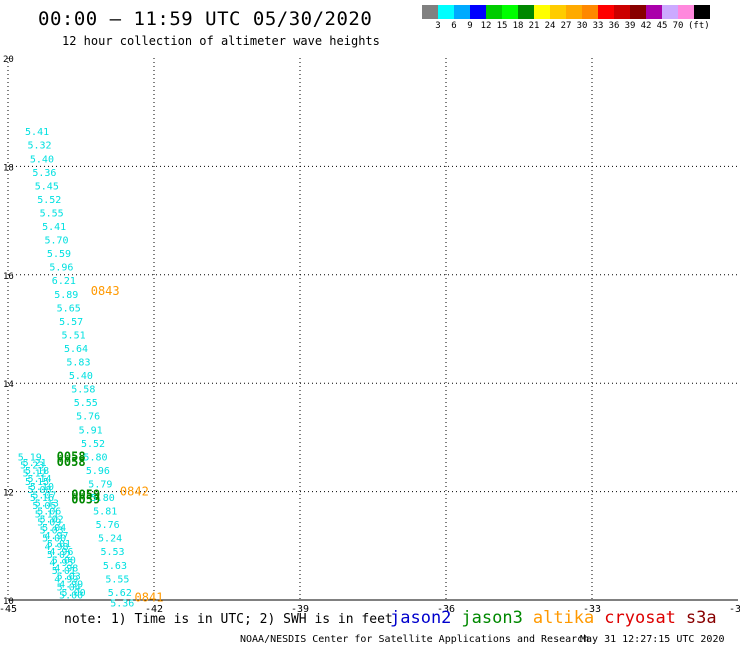 This screenshot has width=740, height=650. Describe the element at coordinates (421, 618) in the screenshot. I see `legend-jason2: jason2` at that location.